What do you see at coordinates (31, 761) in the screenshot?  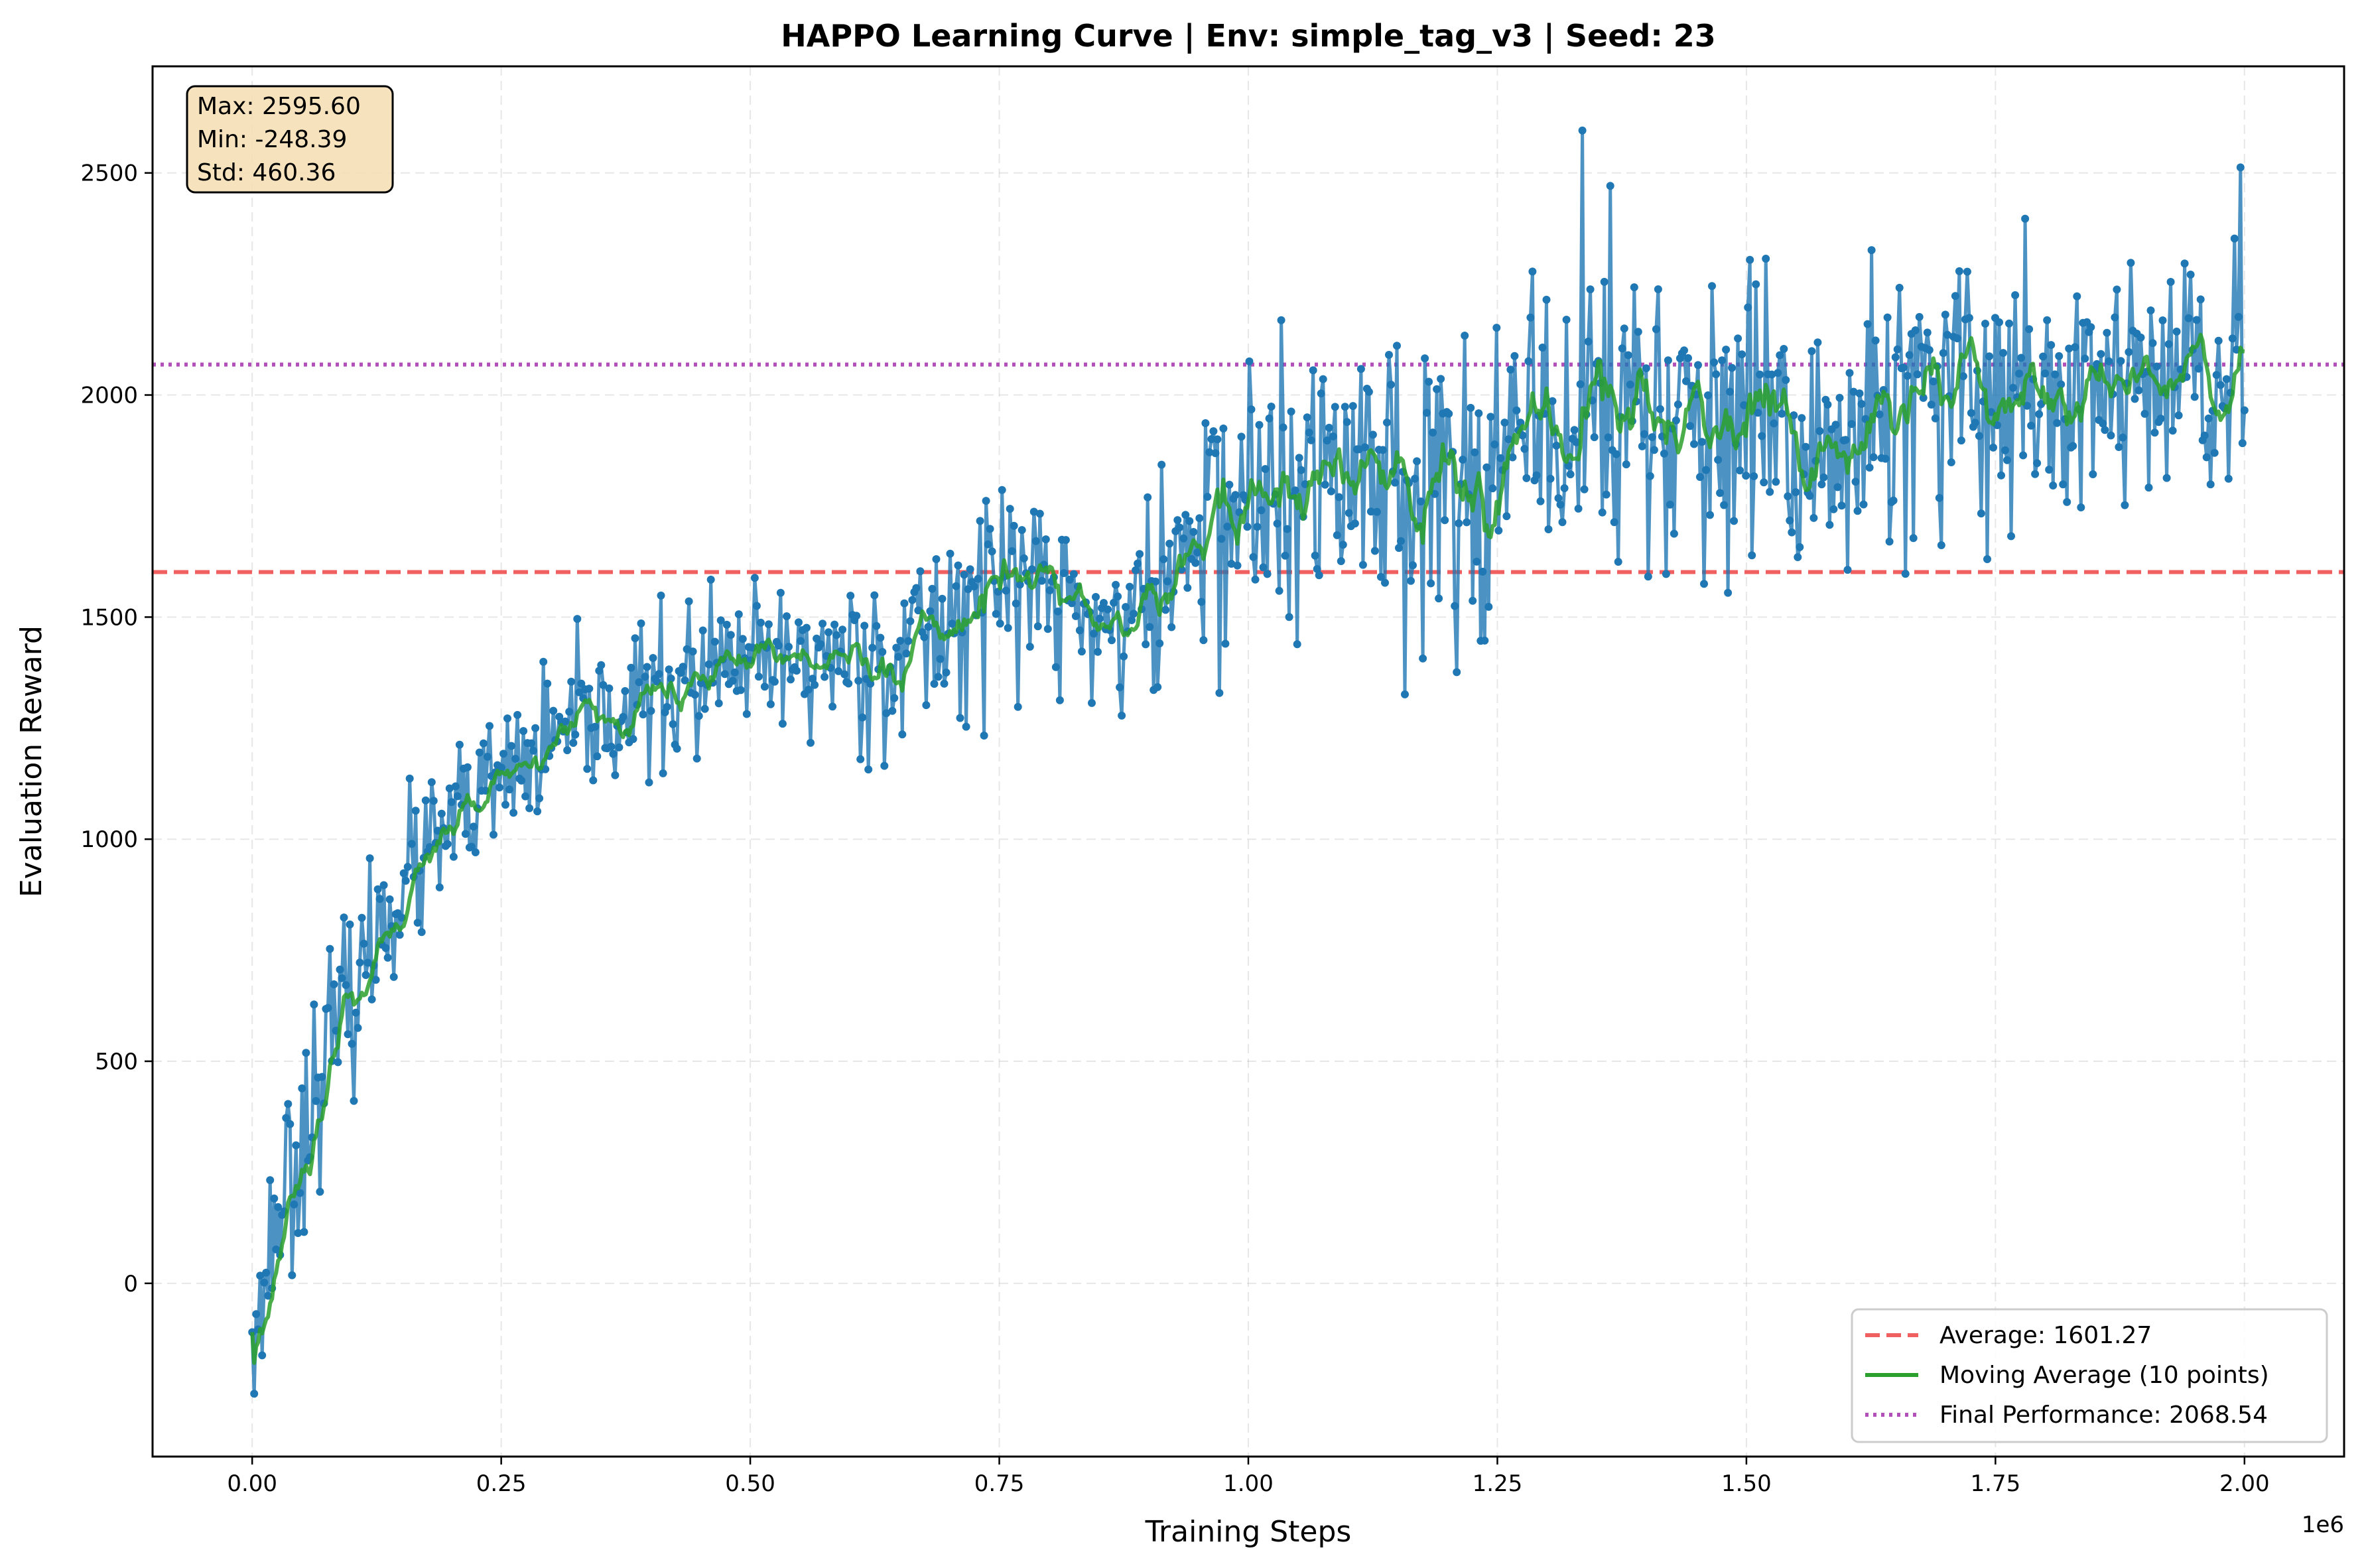 I see `y-axis-label: Evaluation Reward` at bounding box center [31, 761].